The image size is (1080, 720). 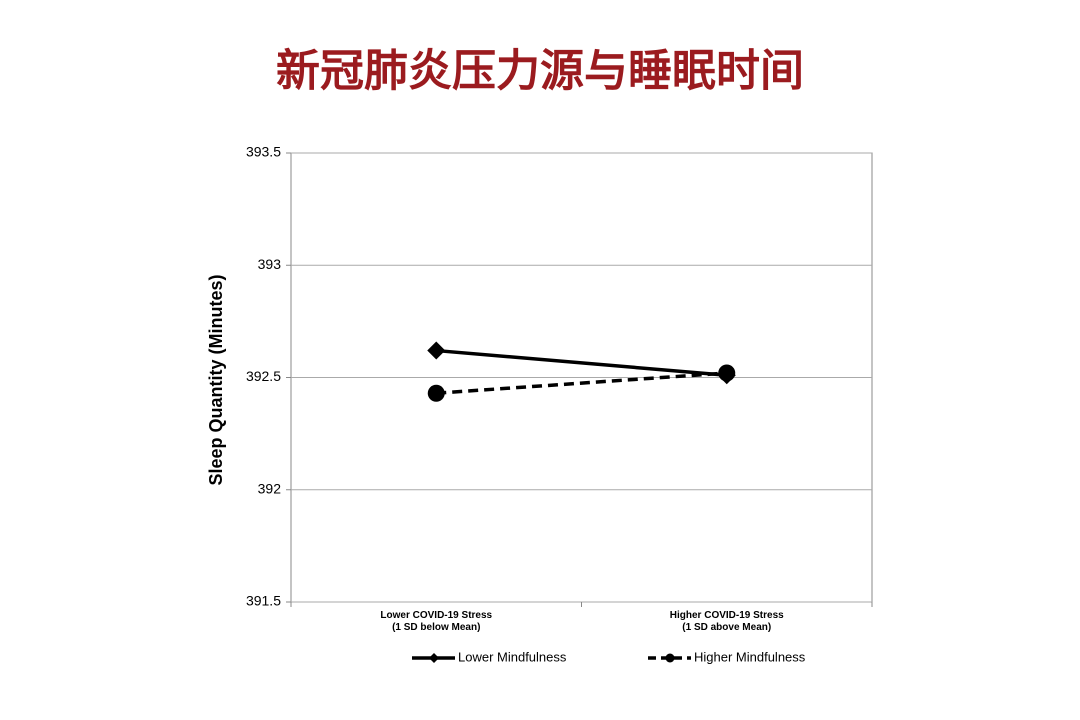 I want to click on legend-label: Lower Mindfulness, so click(x=512, y=656).